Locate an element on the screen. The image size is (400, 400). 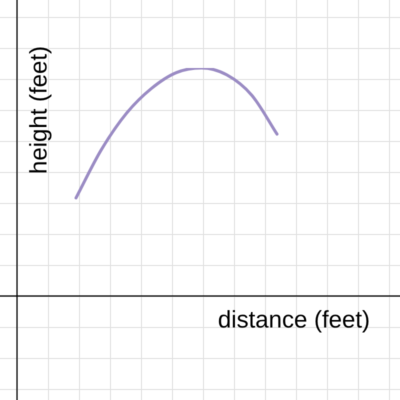
x-axis-title: distance (feet) is located at coordinates (294, 320).